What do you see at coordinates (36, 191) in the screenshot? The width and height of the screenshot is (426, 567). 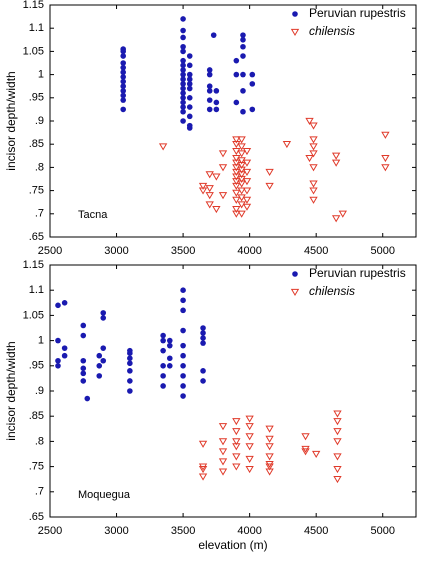 I see `y-tick-label: .75` at bounding box center [36, 191].